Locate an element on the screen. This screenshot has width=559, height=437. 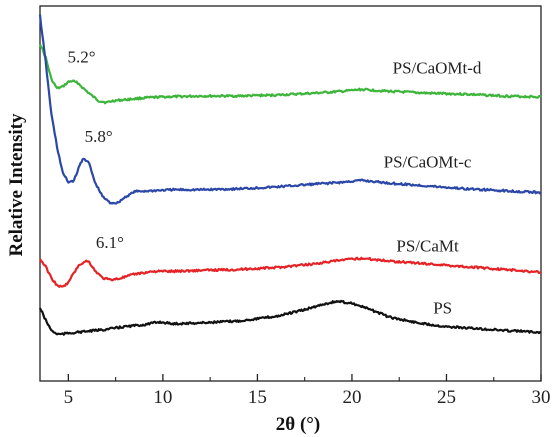
x-tick-label: 20 is located at coordinates (351, 397).